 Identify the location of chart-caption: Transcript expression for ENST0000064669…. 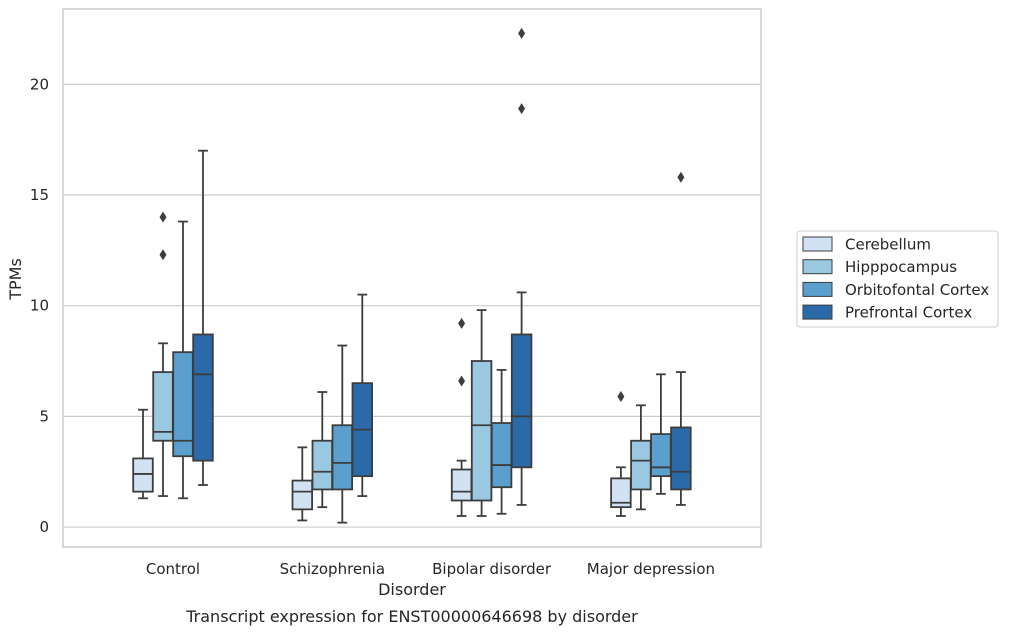
(411, 616).